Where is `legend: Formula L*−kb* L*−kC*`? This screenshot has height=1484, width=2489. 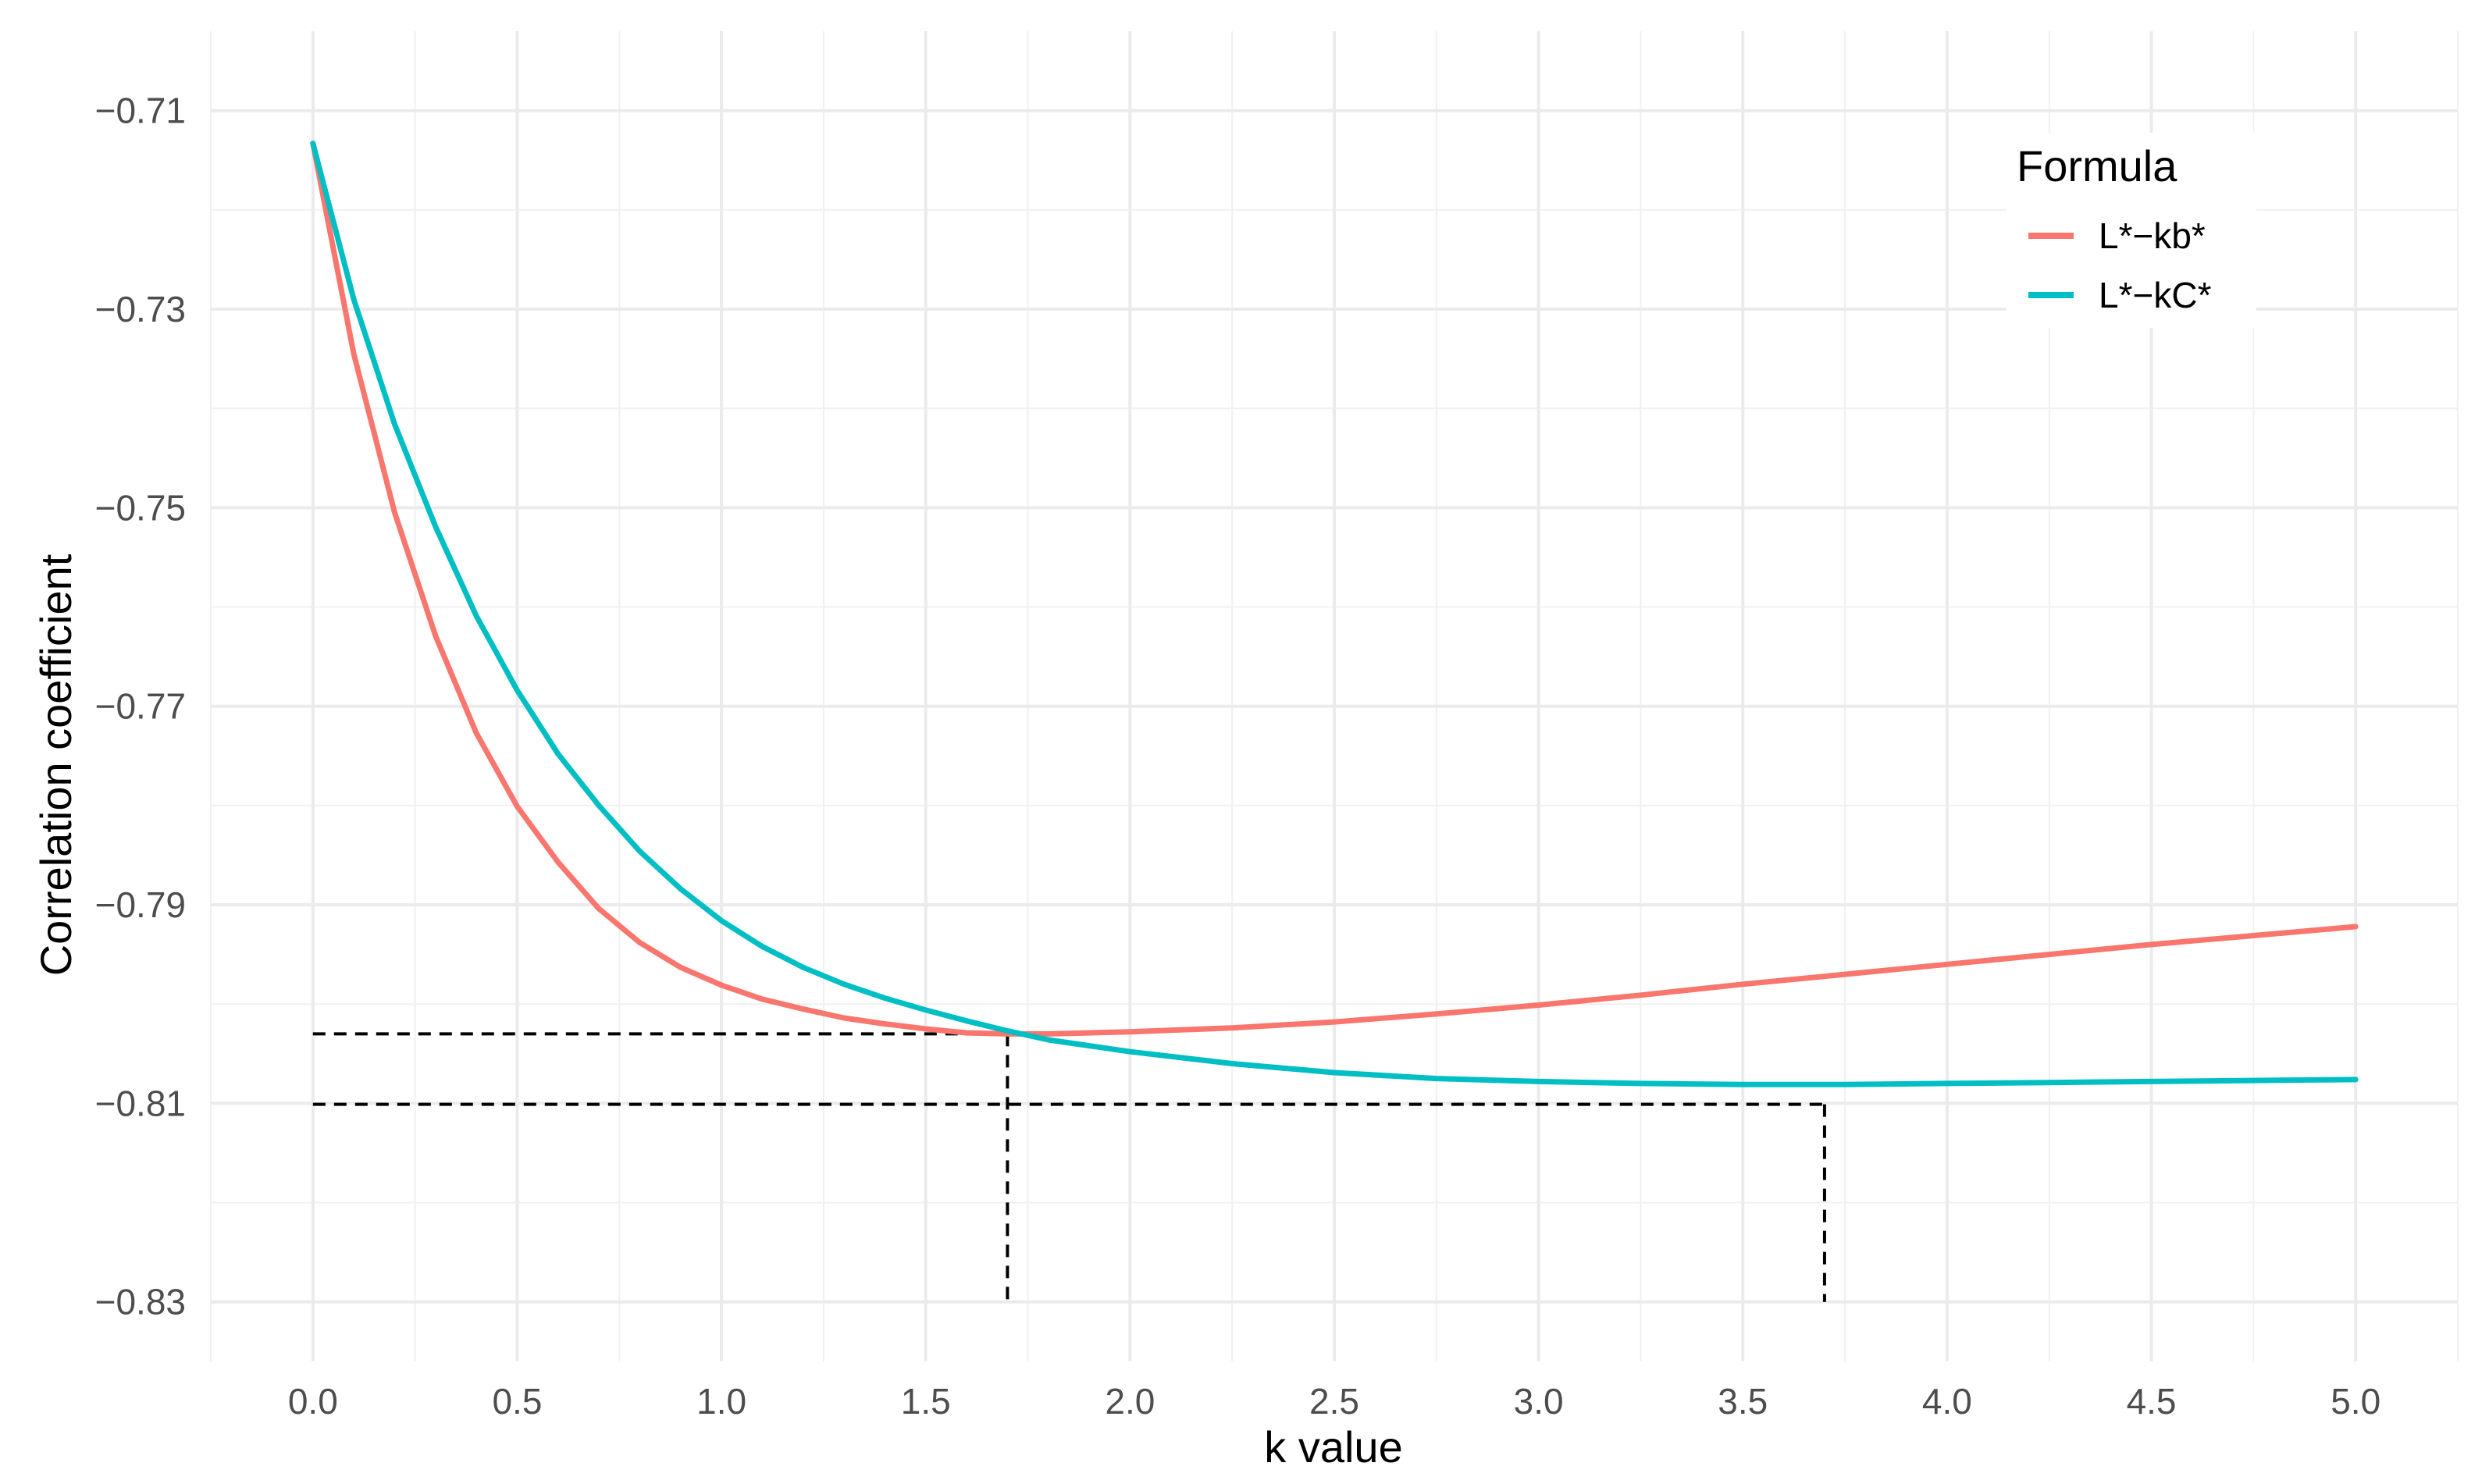 legend: Formula L*−kb* L*−kC* is located at coordinates (2131, 230).